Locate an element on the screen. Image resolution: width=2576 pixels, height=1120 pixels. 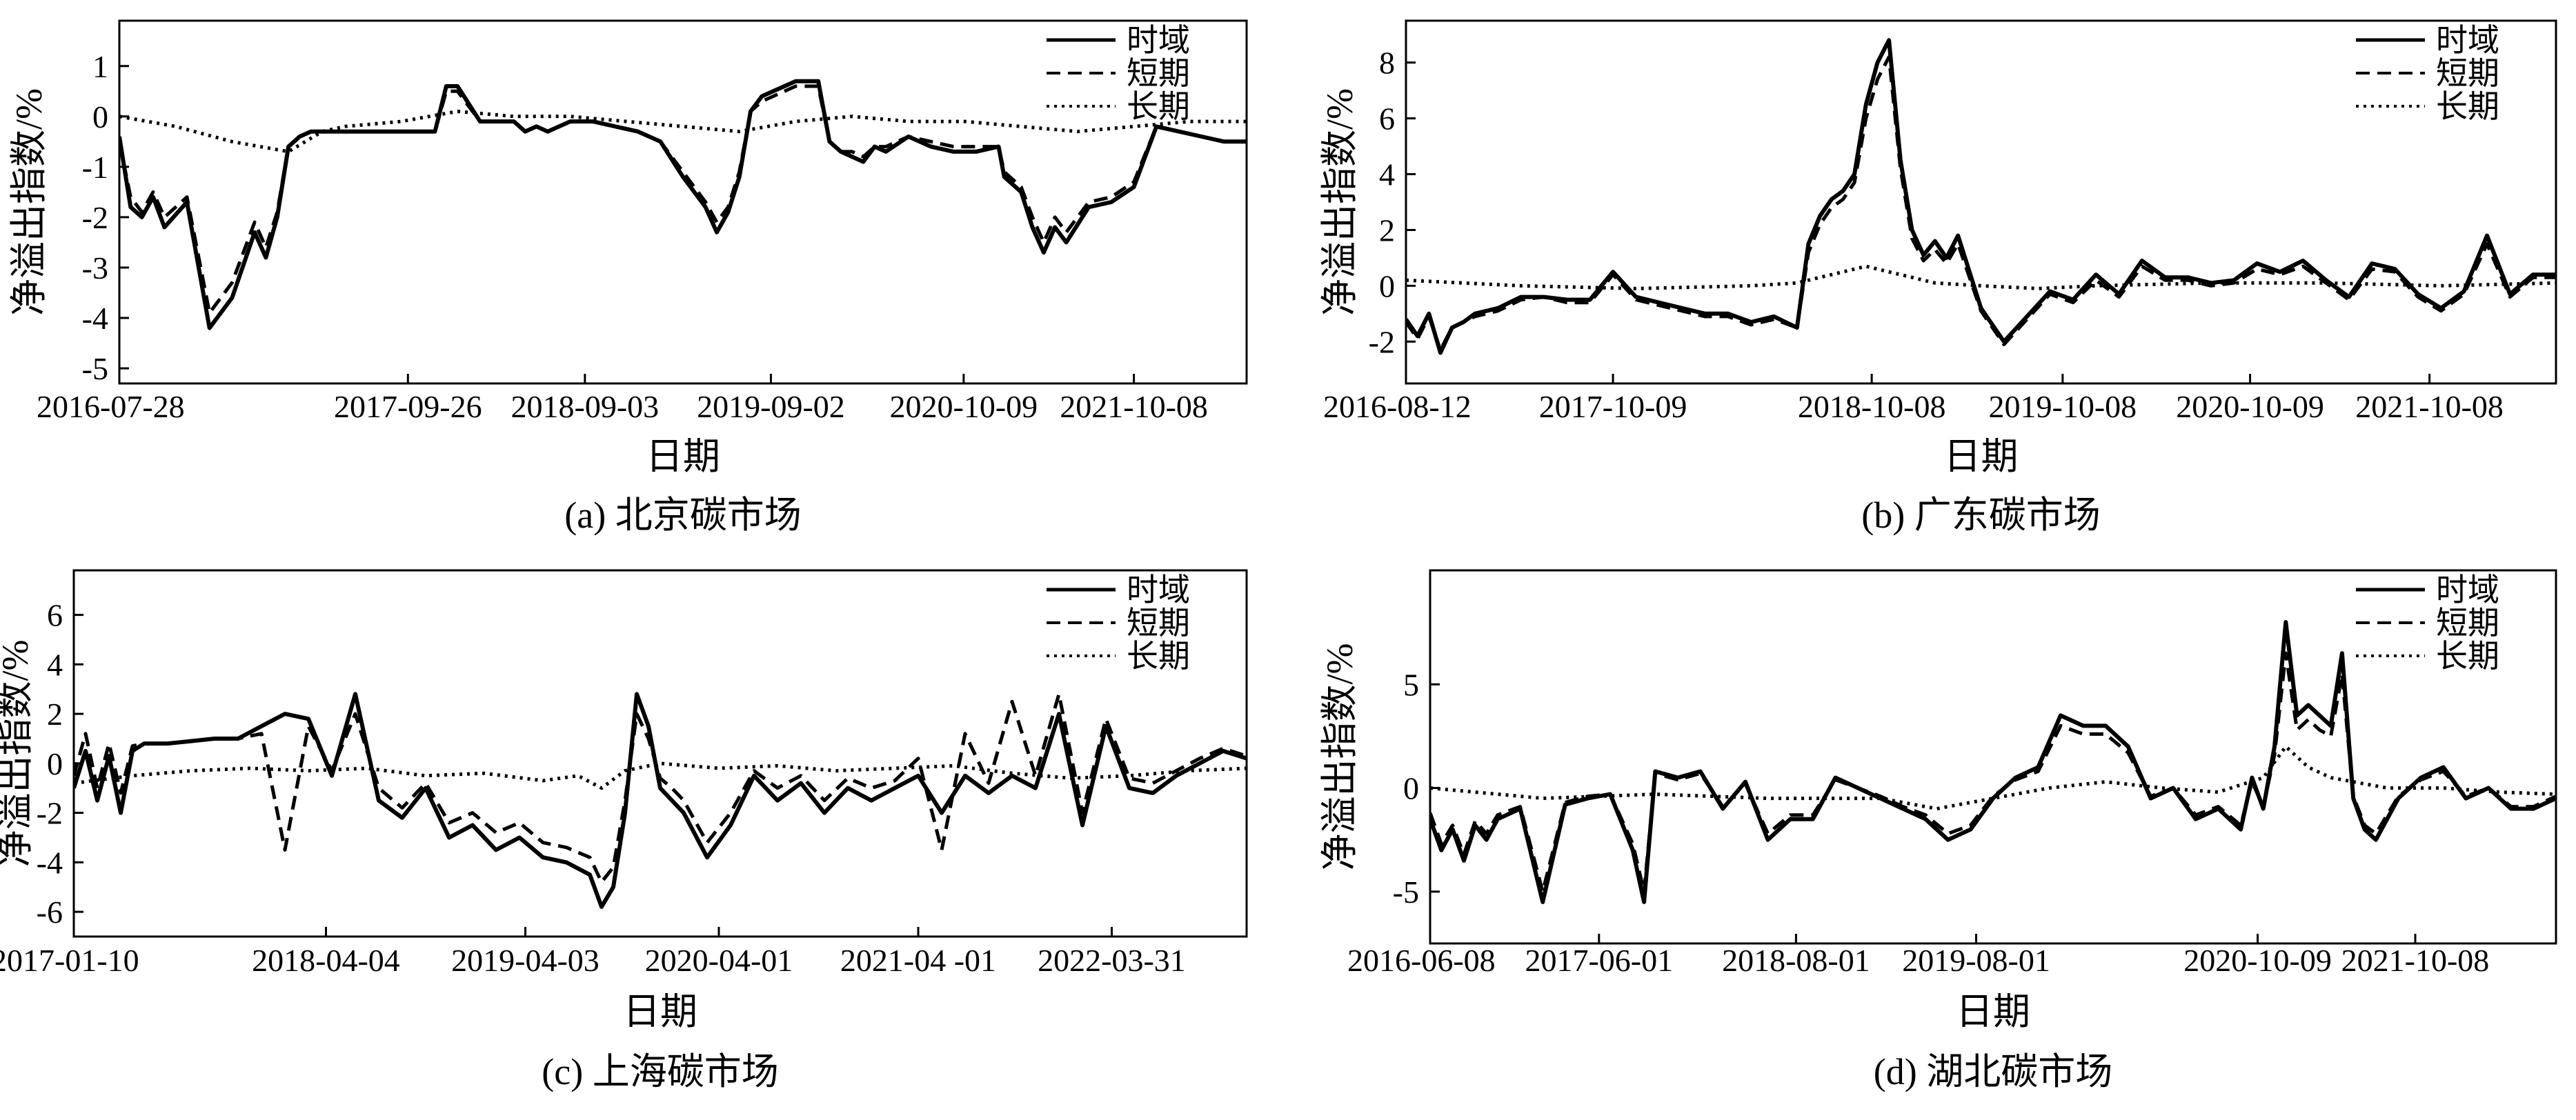
x-tick-label: 2017-01-10 is located at coordinates (69, 960).